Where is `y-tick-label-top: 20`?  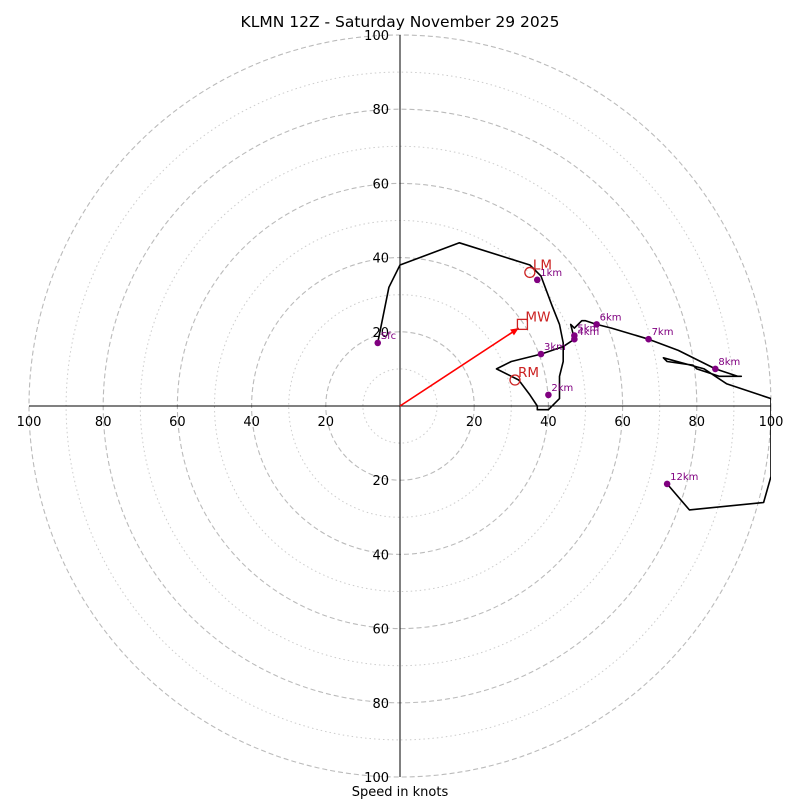 y-tick-label-top: 20 is located at coordinates (380, 333).